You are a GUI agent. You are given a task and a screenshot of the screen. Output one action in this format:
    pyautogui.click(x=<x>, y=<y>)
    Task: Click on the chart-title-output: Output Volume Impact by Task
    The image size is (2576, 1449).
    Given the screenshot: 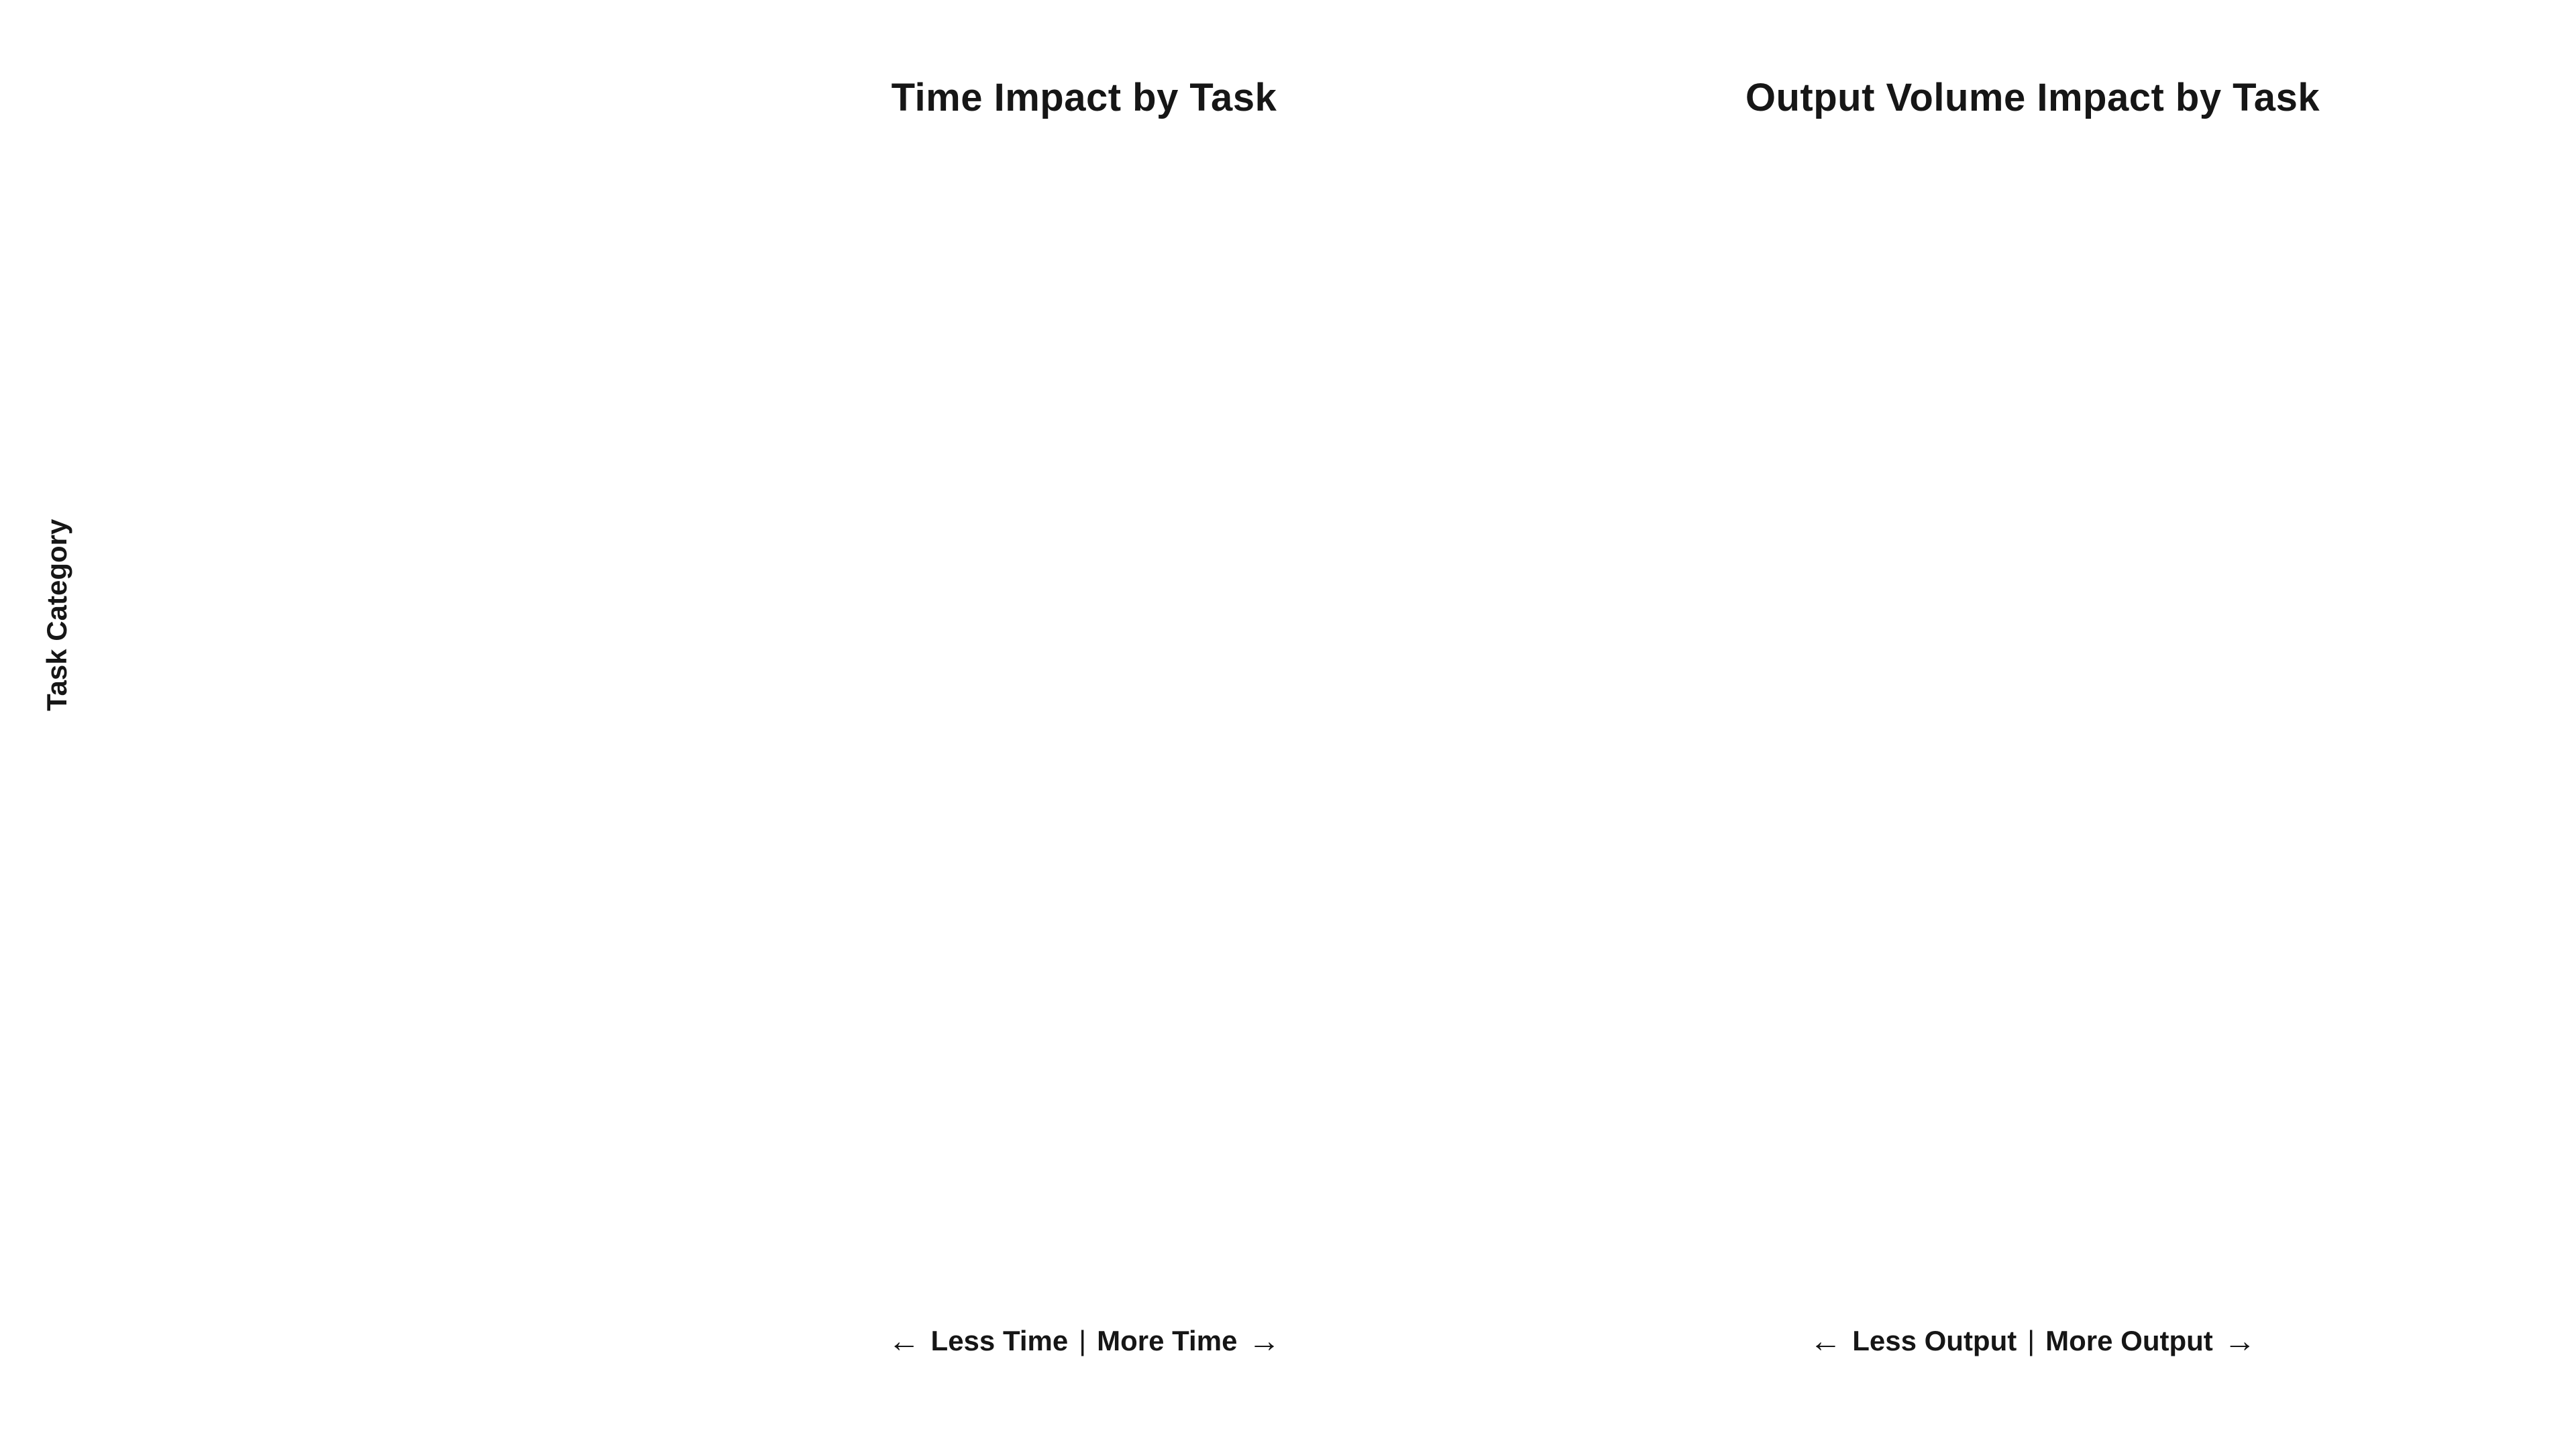 What is the action you would take?
    pyautogui.click(x=2032, y=97)
    